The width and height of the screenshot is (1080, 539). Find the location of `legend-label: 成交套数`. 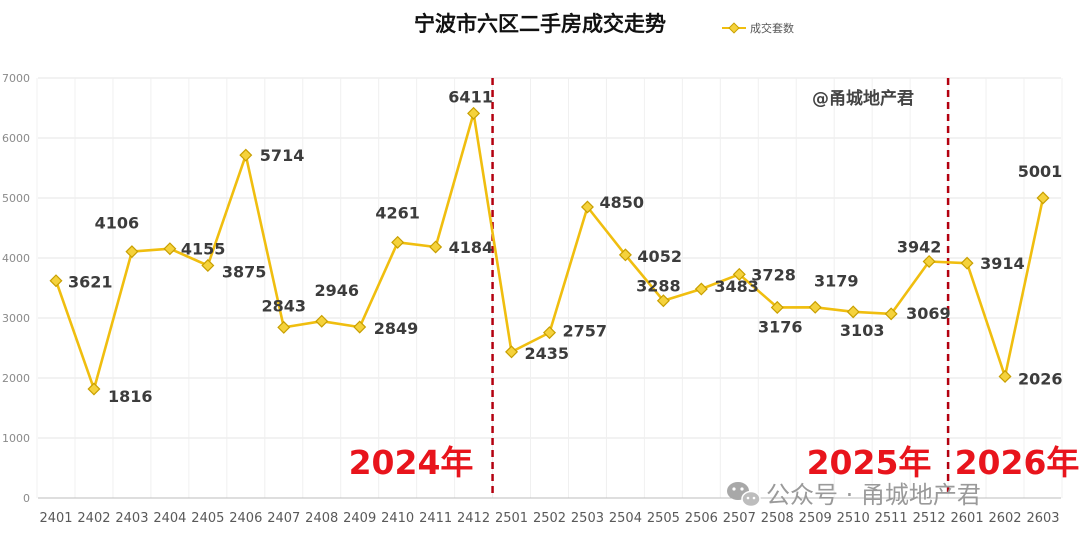

legend-label: 成交套数 is located at coordinates (772, 28).